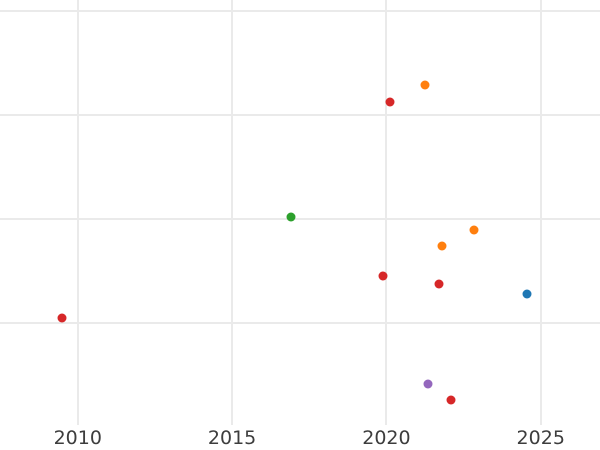 The width and height of the screenshot is (600, 450). What do you see at coordinates (540, 438) in the screenshot?
I see `x-tick-label: 2025` at bounding box center [540, 438].